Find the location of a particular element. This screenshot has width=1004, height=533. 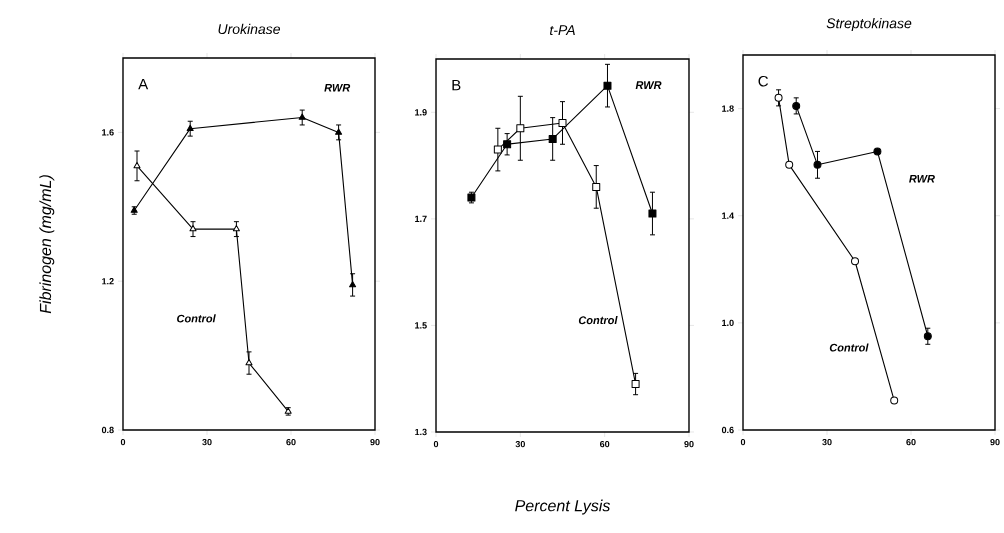

y-tick-label: 1.5 is located at coordinates (421, 325).